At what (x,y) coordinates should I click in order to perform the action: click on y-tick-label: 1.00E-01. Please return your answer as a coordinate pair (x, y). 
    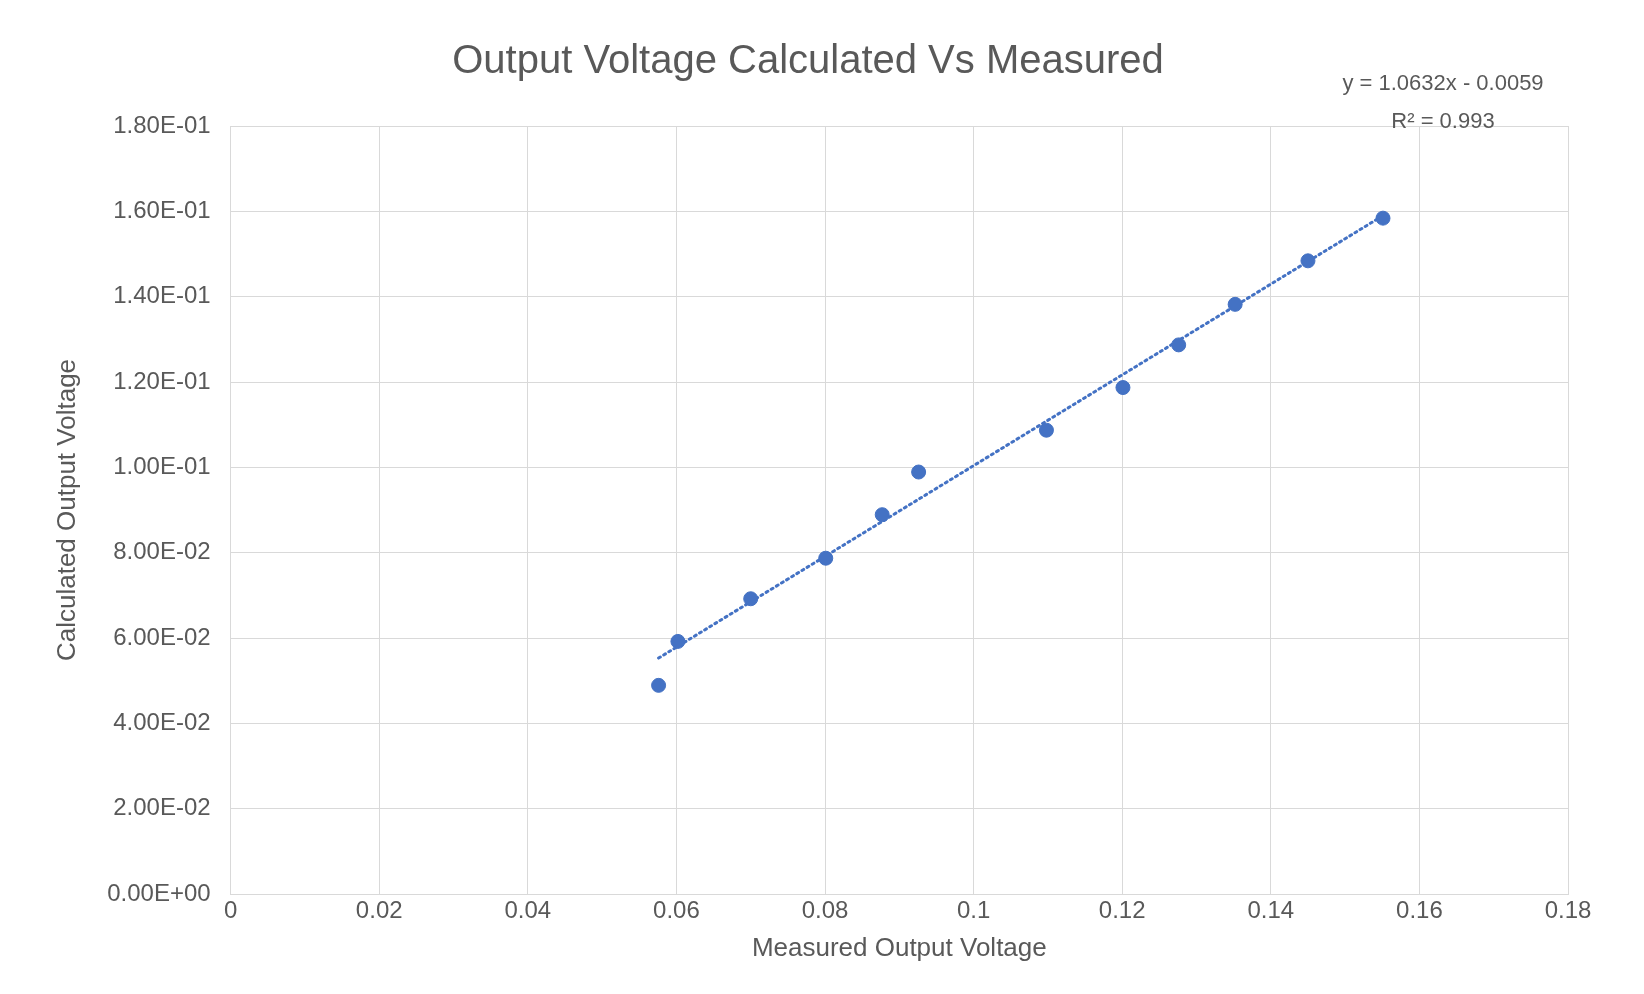
    Looking at the image, I should click on (162, 465).